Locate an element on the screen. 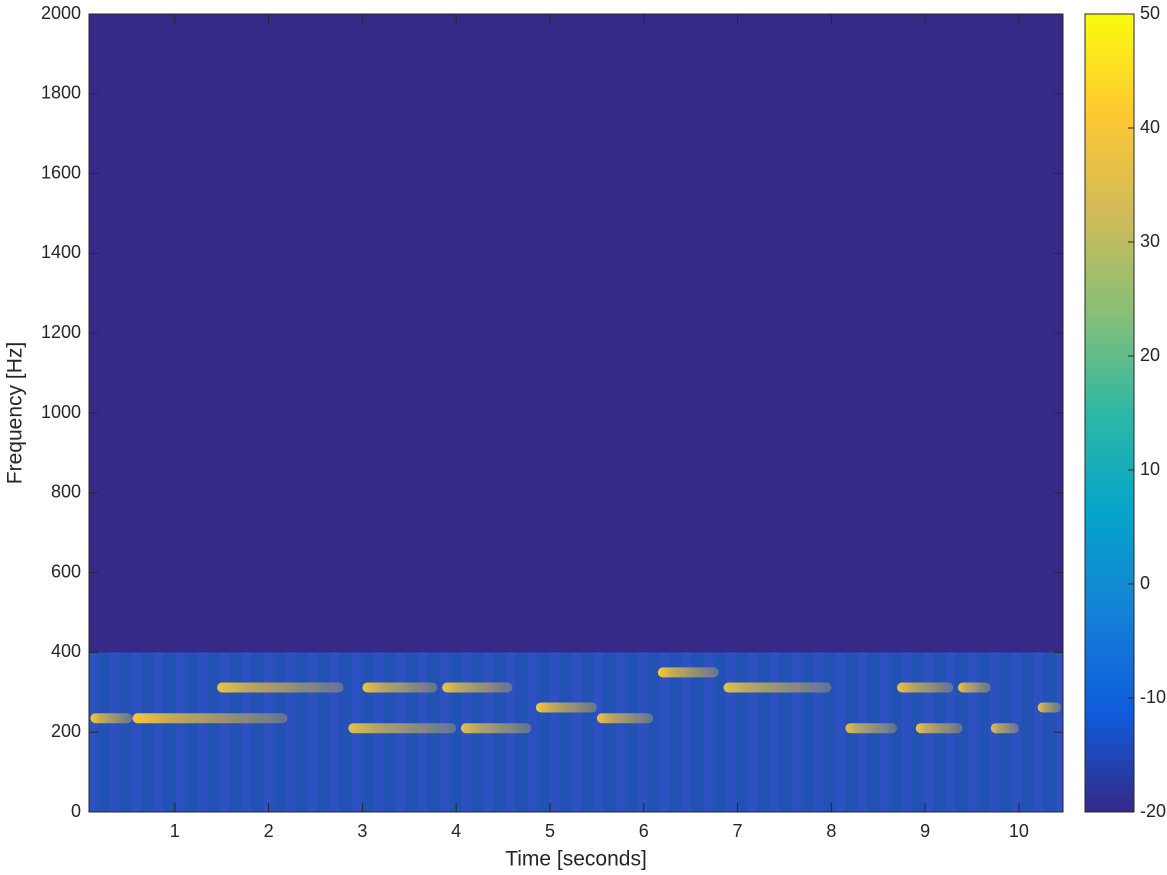 The height and width of the screenshot is (875, 1167). y-axis-label: Frequency [Hz] is located at coordinates (15, 413).